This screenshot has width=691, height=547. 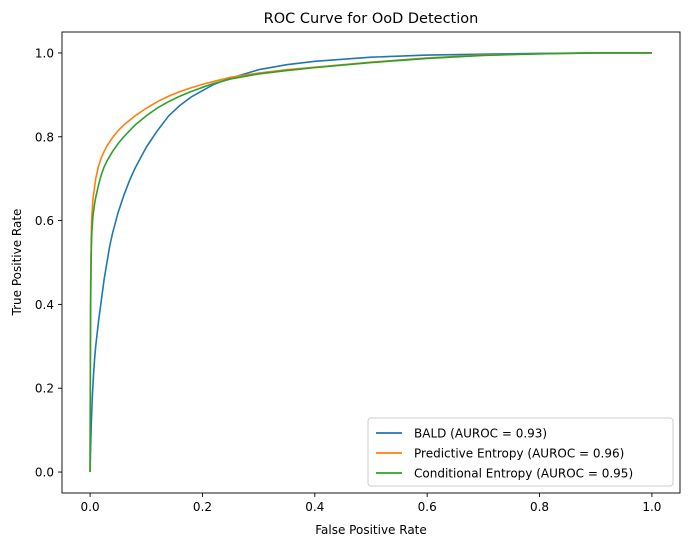 What do you see at coordinates (427, 507) in the screenshot?
I see `x-tick-label: 0.6` at bounding box center [427, 507].